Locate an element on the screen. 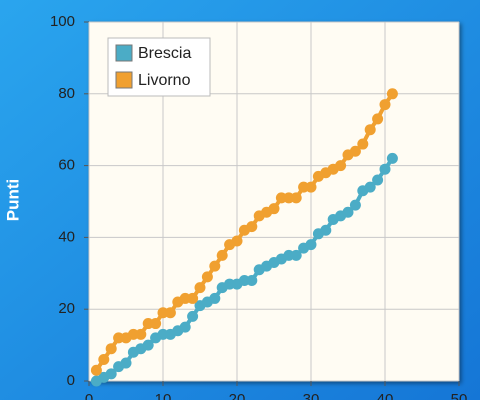 This screenshot has height=400, width=480. x-tick-label: 50 is located at coordinates (459, 395).